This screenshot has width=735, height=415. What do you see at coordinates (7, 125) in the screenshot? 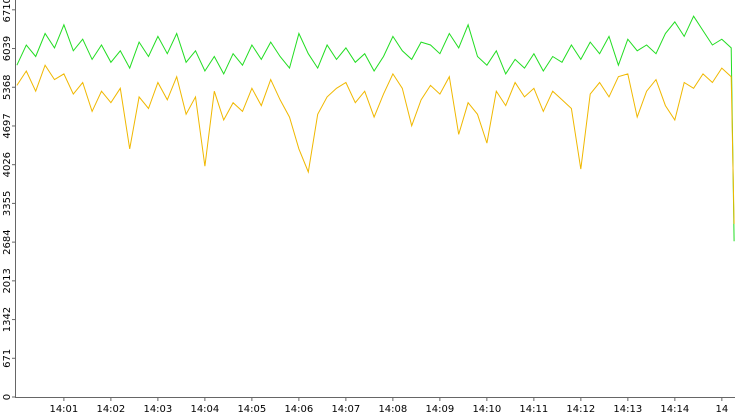
I see `y-tick-label: 4697` at bounding box center [7, 125].